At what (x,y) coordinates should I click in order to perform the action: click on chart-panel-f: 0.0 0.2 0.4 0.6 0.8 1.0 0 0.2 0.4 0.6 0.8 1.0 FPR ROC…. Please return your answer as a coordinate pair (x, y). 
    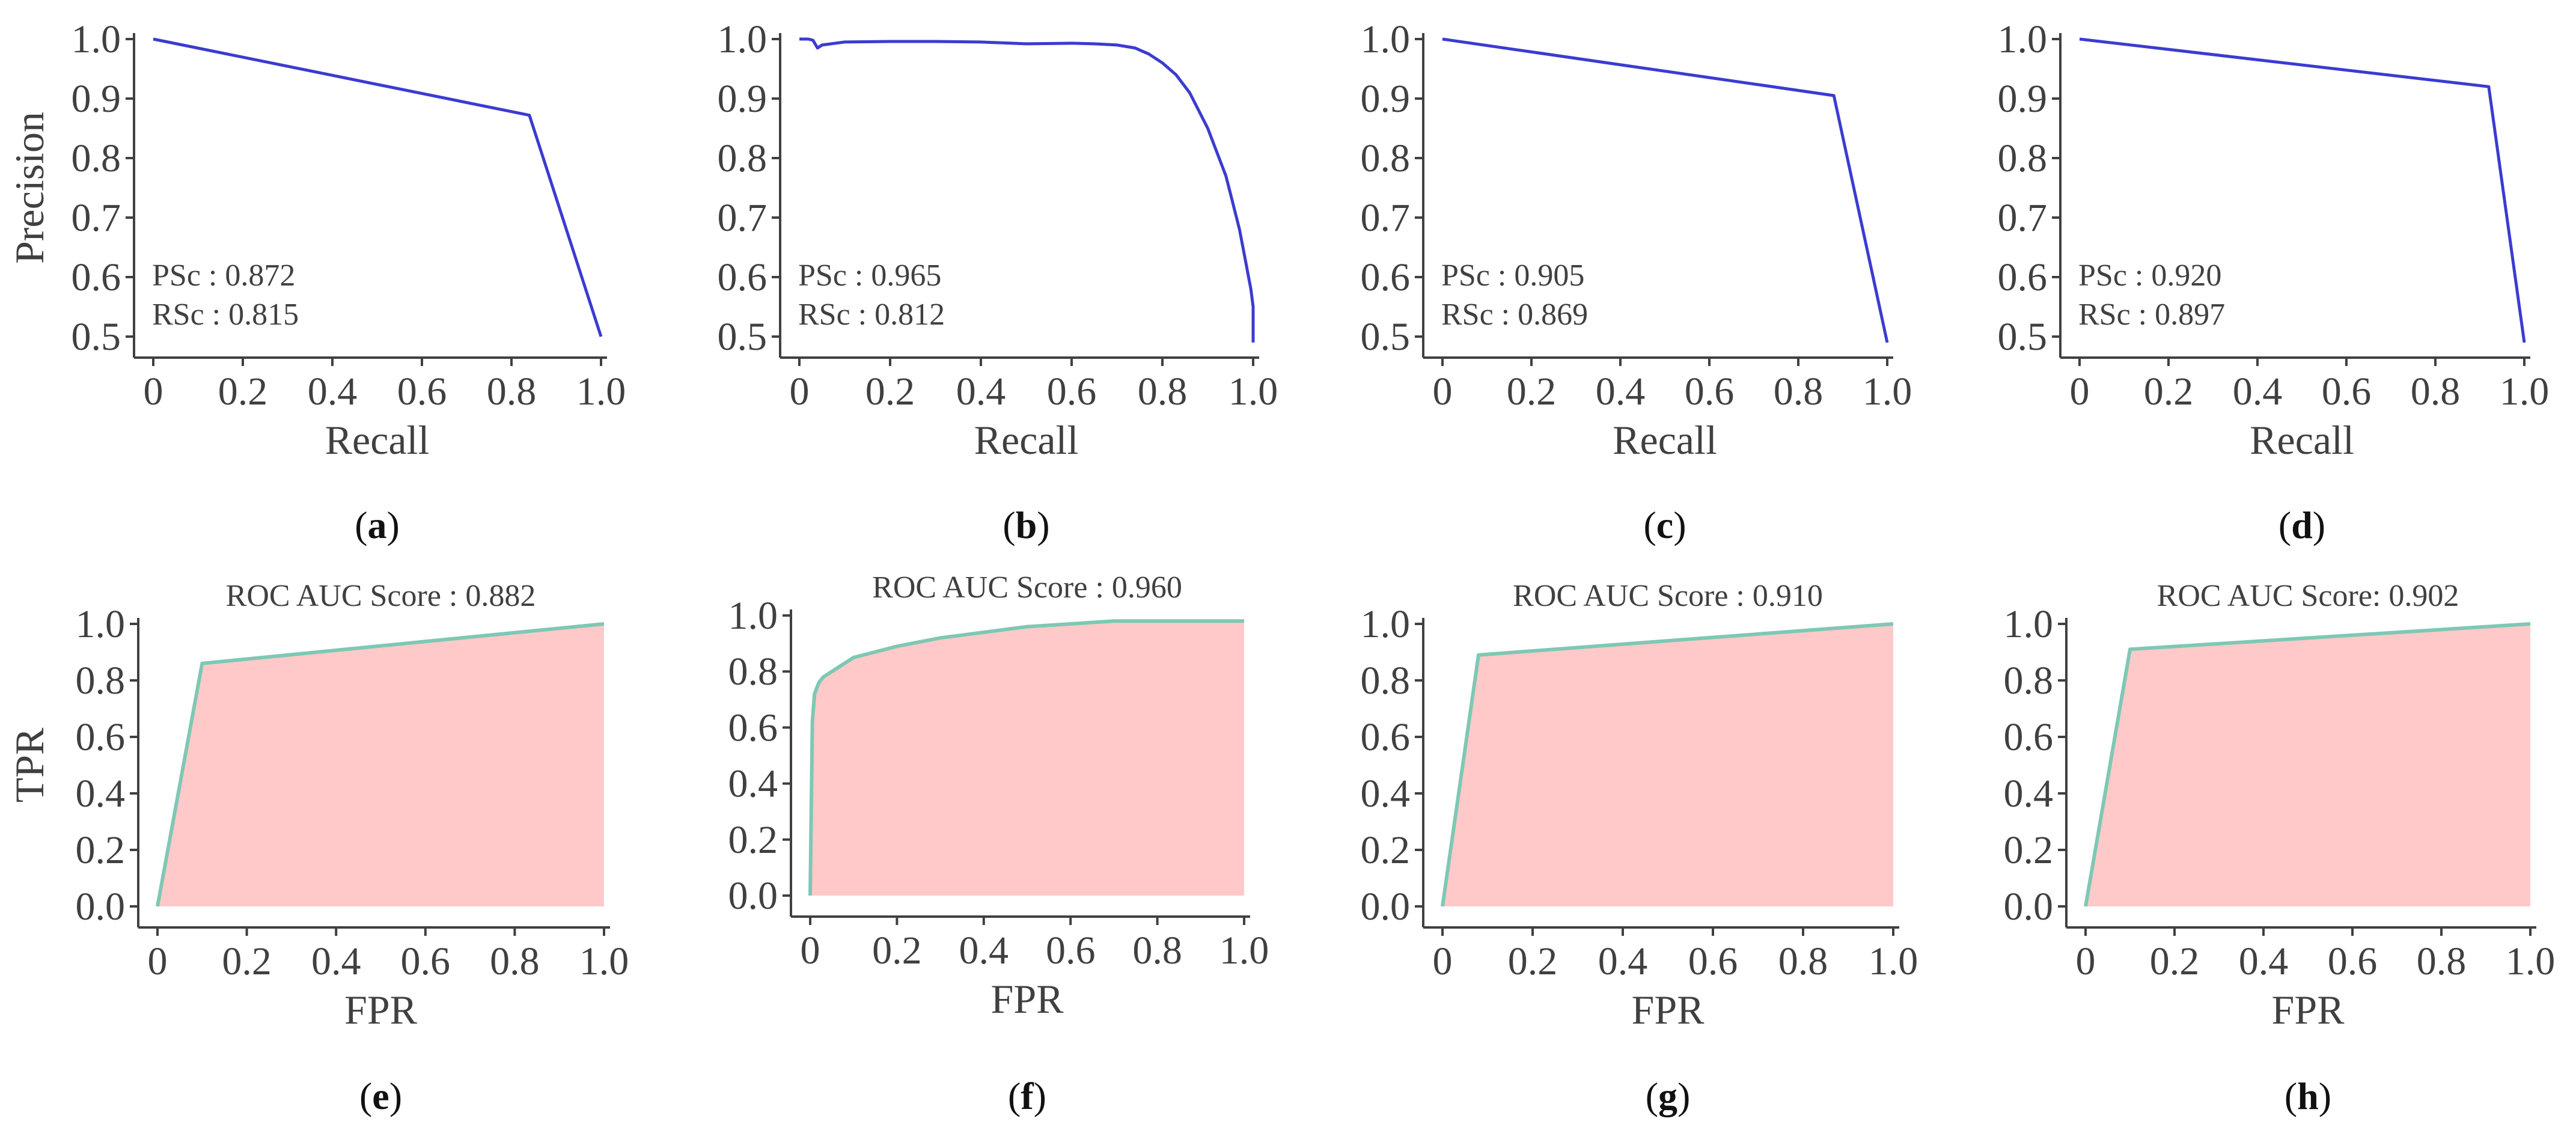
    Looking at the image, I should click on (998, 843).